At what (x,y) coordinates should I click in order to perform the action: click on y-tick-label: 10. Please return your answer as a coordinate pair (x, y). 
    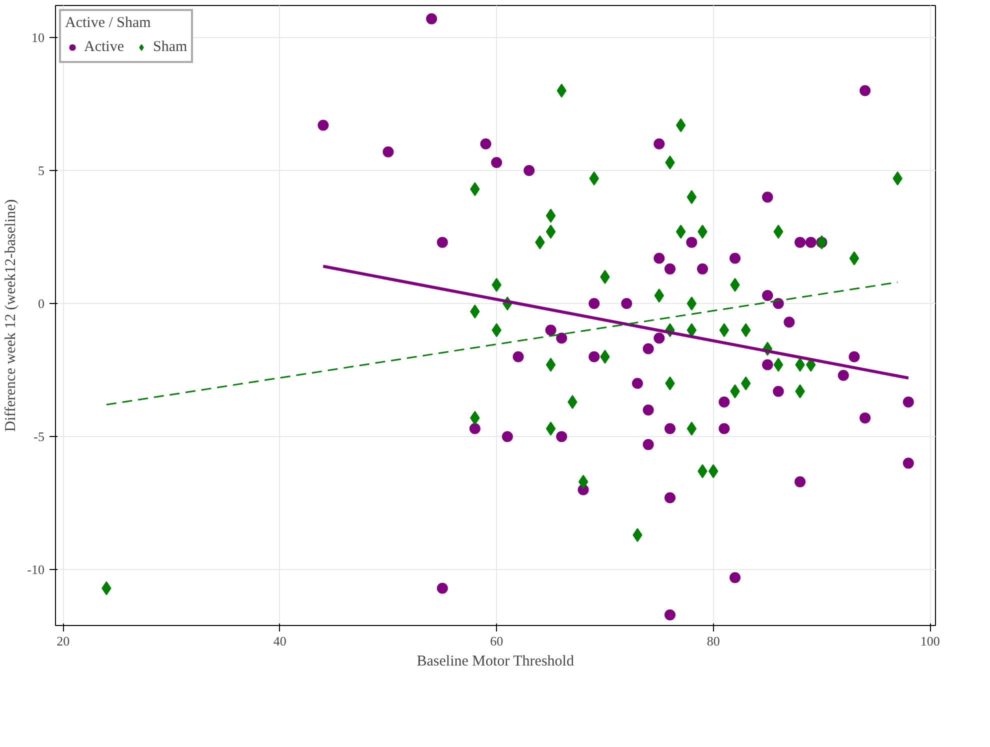
    Looking at the image, I should click on (38, 37).